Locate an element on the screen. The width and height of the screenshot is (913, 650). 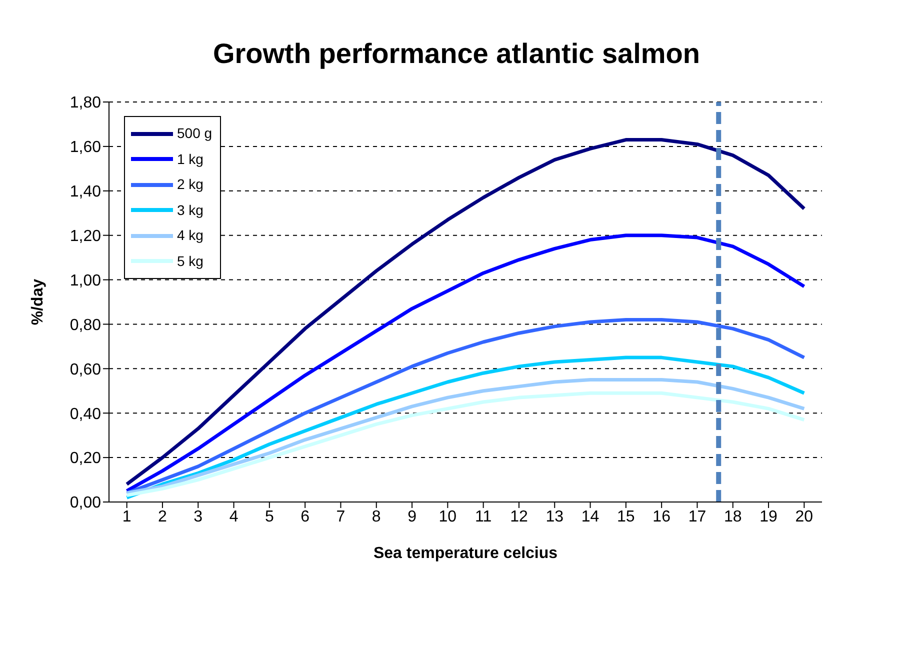
y-tick-label: 1,40 is located at coordinates (86, 192).